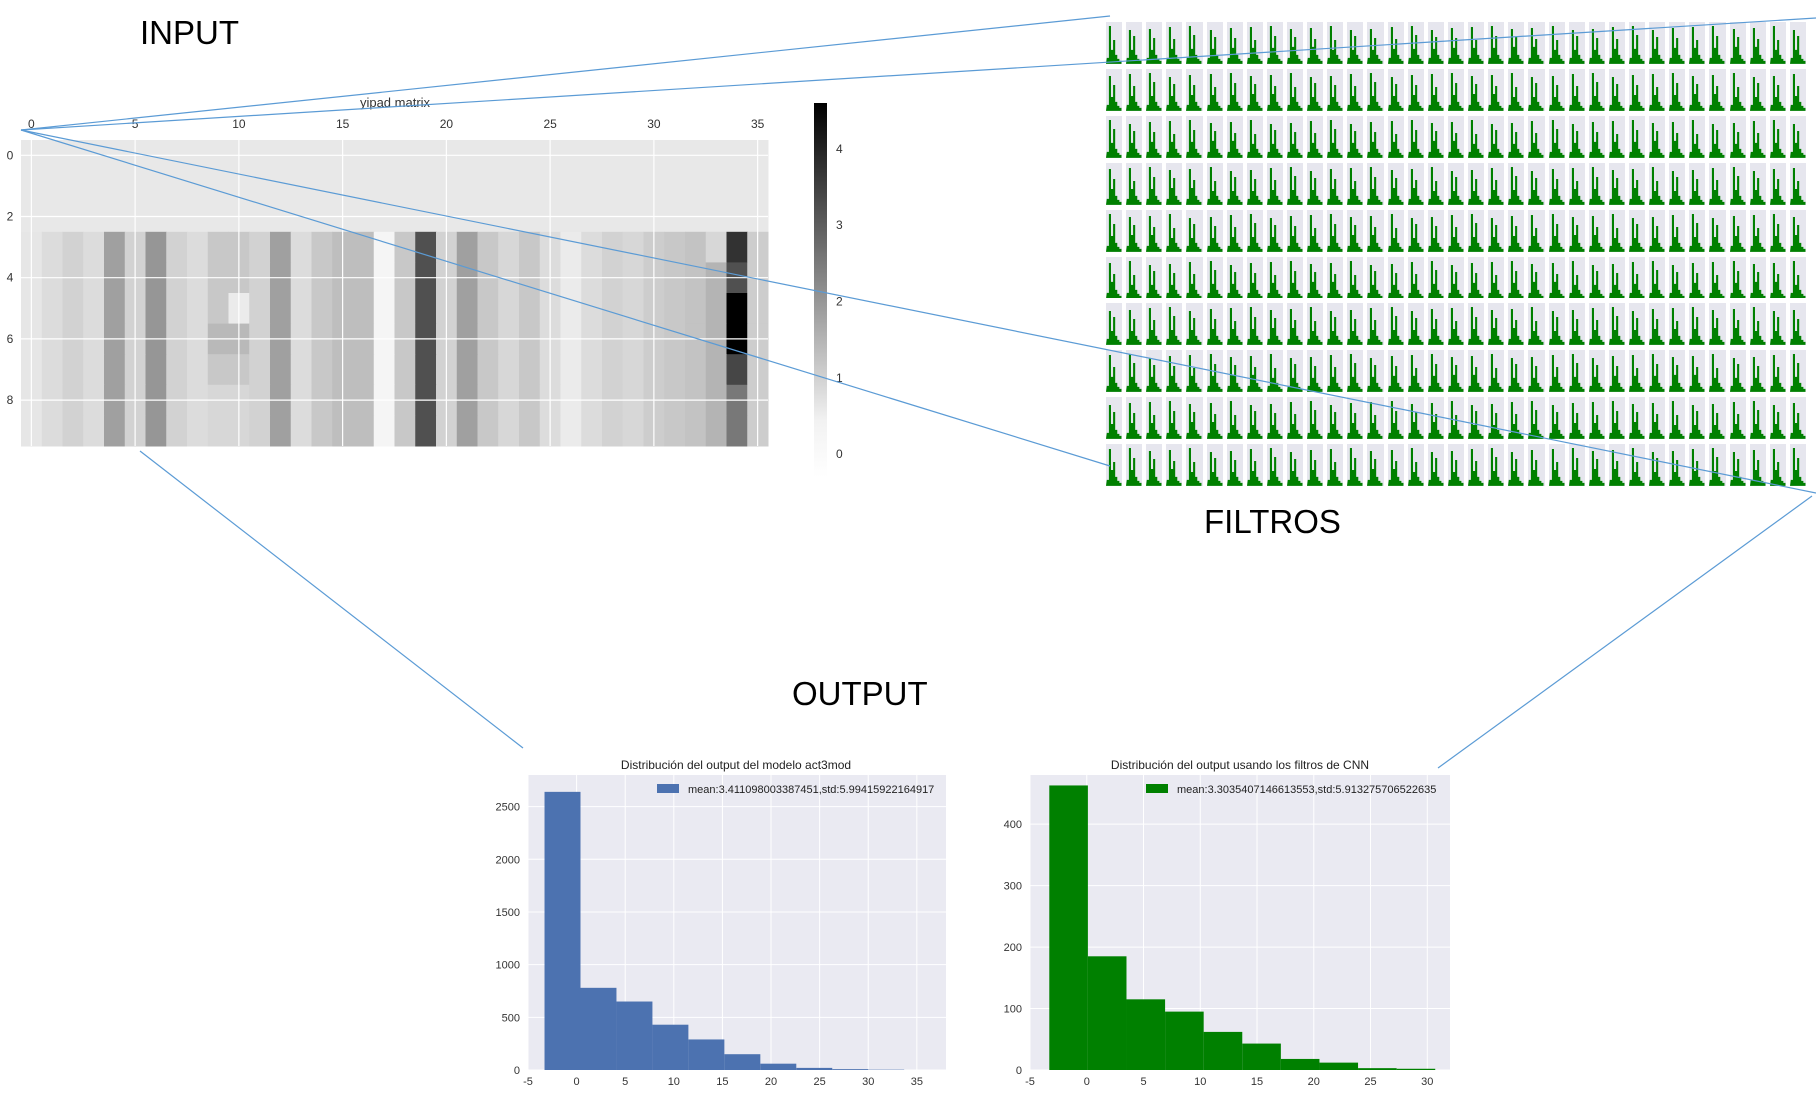 Image resolution: width=1816 pixels, height=1094 pixels. I want to click on hist2-x-tick-label: 20, so click(1314, 1082).